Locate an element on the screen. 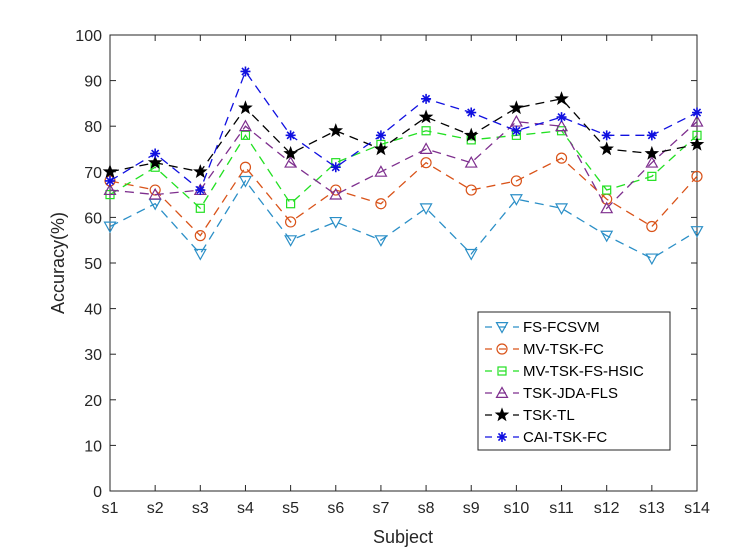  y-tick-label: 50 is located at coordinates (93, 264).